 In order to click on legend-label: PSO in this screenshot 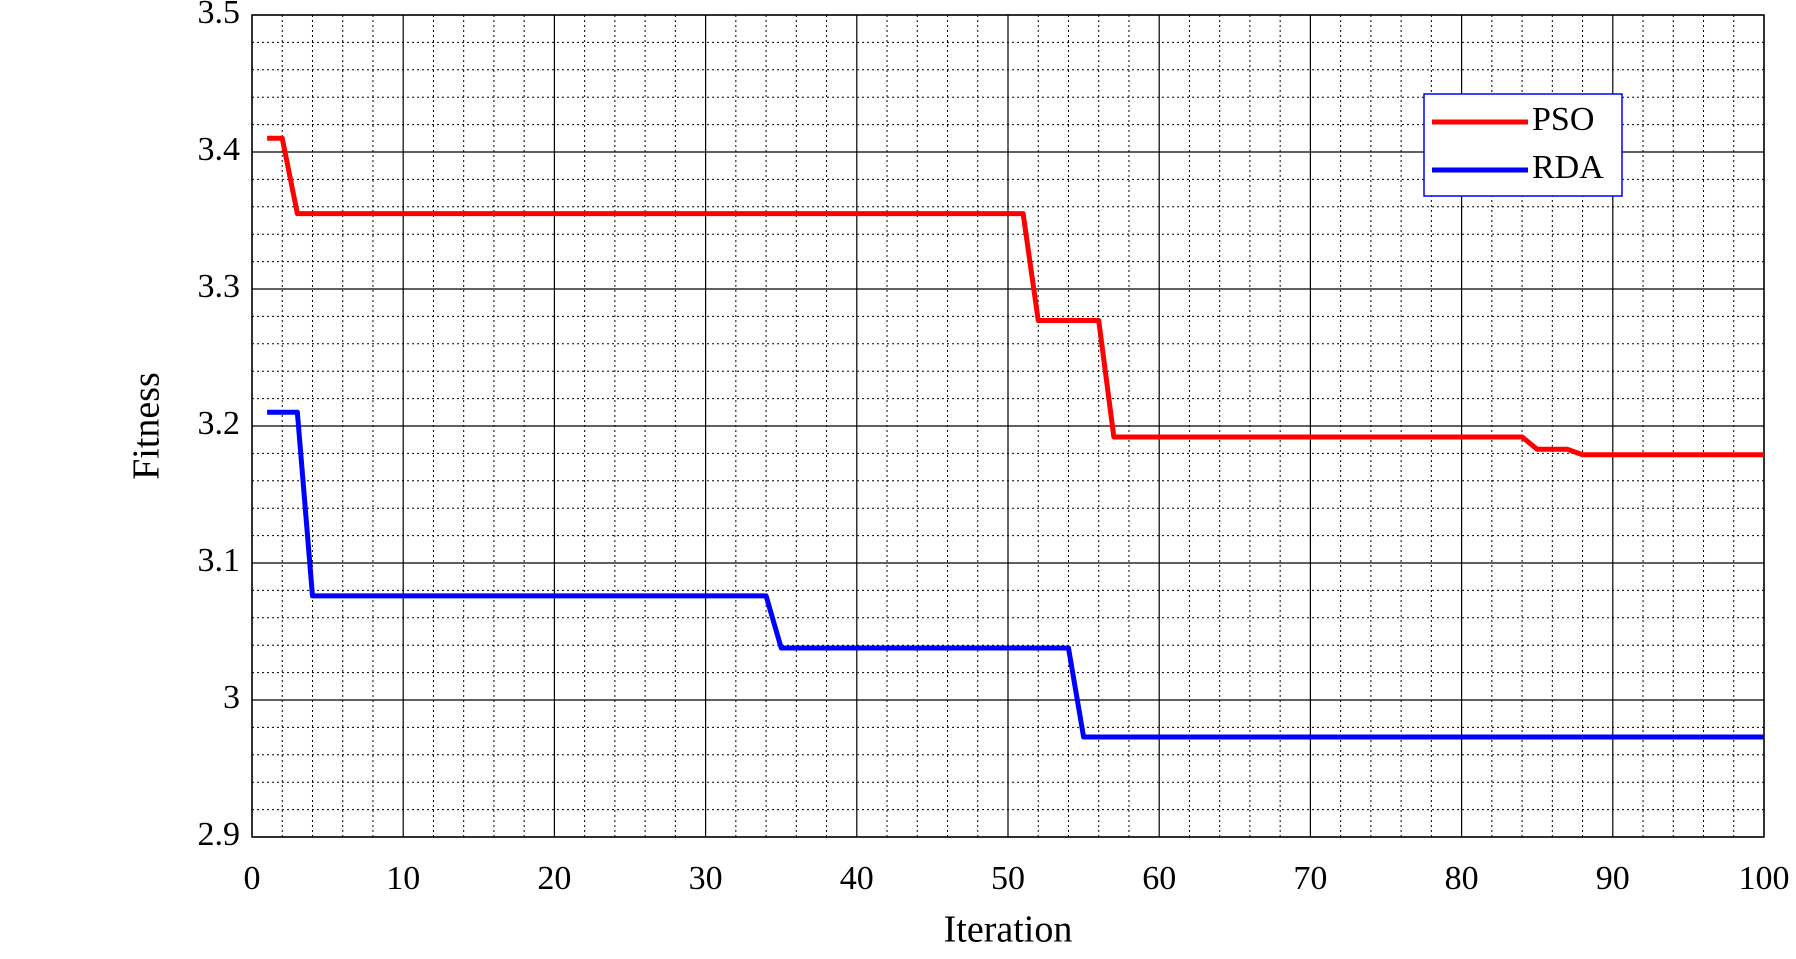, I will do `click(1563, 119)`.